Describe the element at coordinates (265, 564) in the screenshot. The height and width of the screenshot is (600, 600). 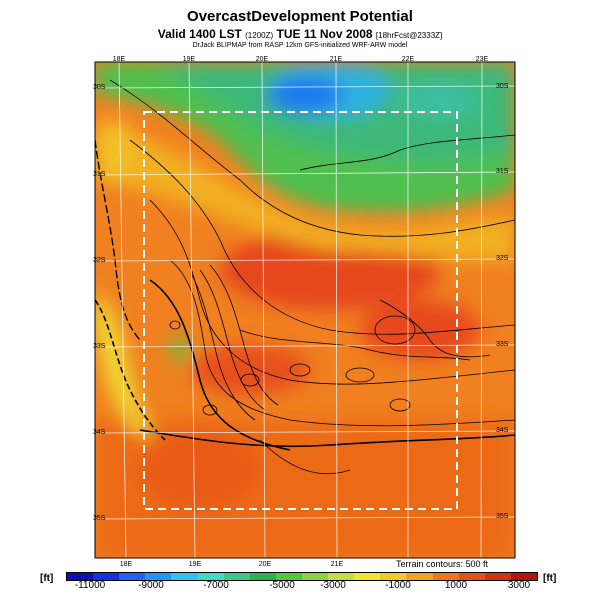
I see `lon-label-bottom: 20E` at that location.